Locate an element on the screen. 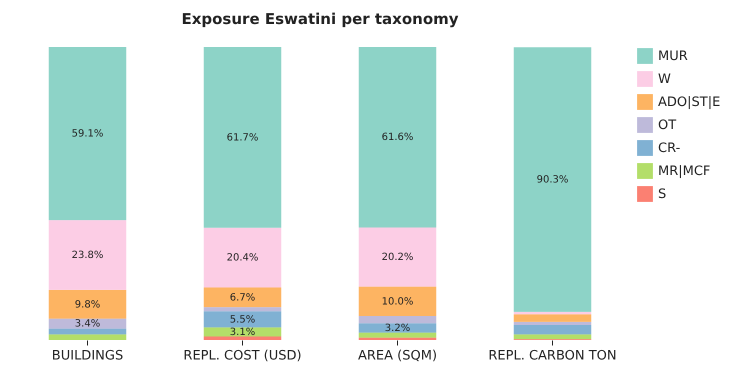 Image resolution: width=756 pixels, height=374 pixels. x-tick-label: REPL. COST (USD) is located at coordinates (242, 356).